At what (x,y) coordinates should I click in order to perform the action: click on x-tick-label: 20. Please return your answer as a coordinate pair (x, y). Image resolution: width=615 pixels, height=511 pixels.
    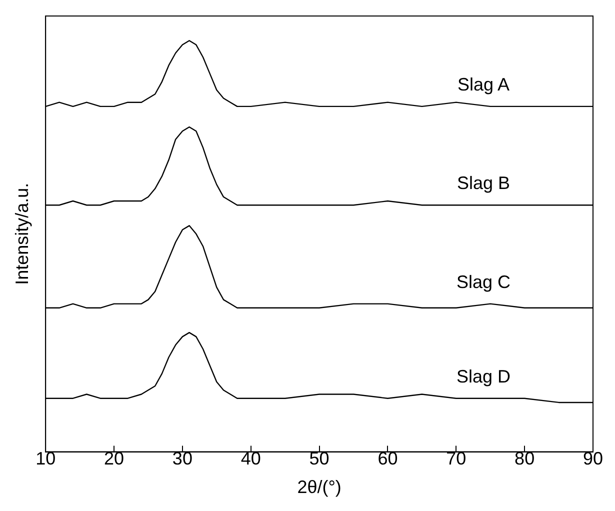
    Looking at the image, I should click on (114, 458).